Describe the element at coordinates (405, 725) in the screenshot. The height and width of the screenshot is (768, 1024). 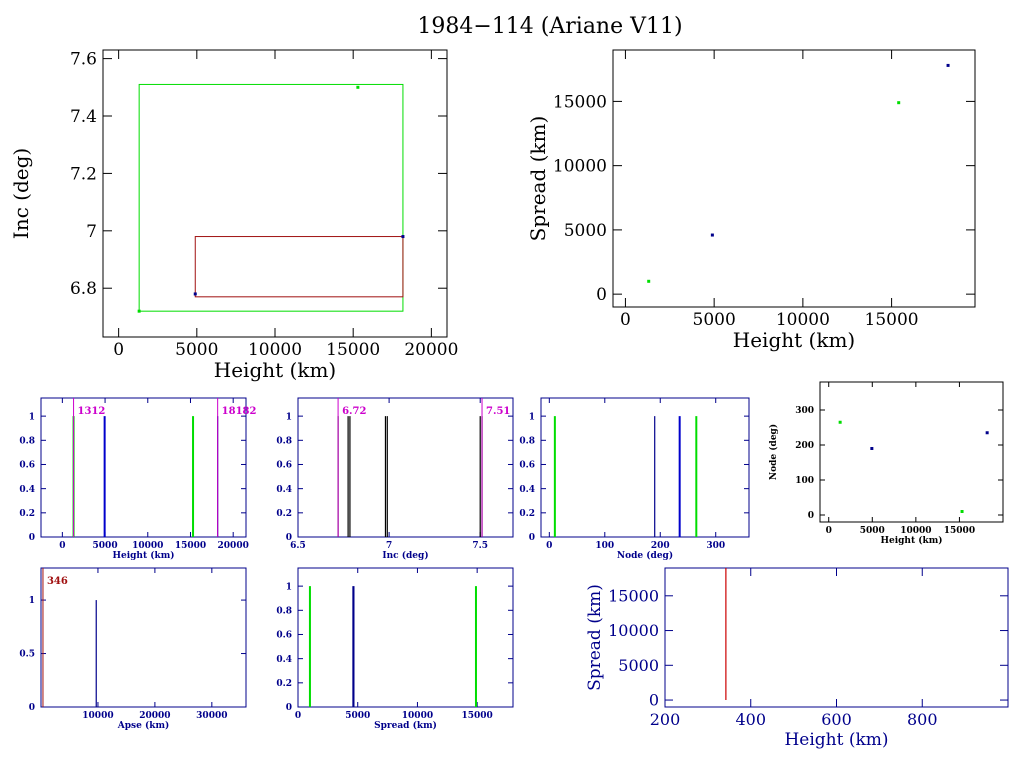
I see `x-axis-label: Spread (km)` at that location.